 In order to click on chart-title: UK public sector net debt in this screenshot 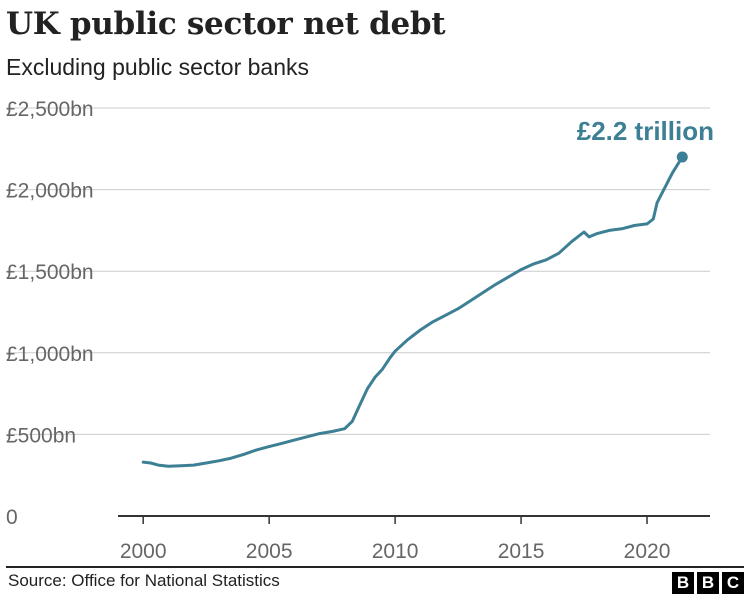, I will do `click(226, 24)`.